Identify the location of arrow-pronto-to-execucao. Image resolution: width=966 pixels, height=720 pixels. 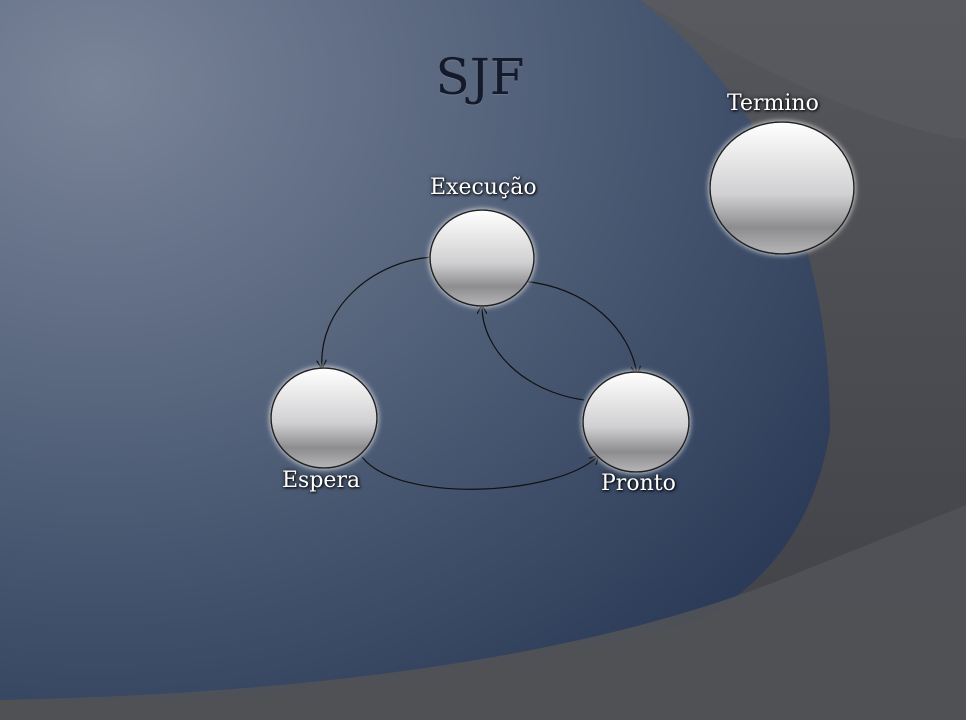
(533, 353).